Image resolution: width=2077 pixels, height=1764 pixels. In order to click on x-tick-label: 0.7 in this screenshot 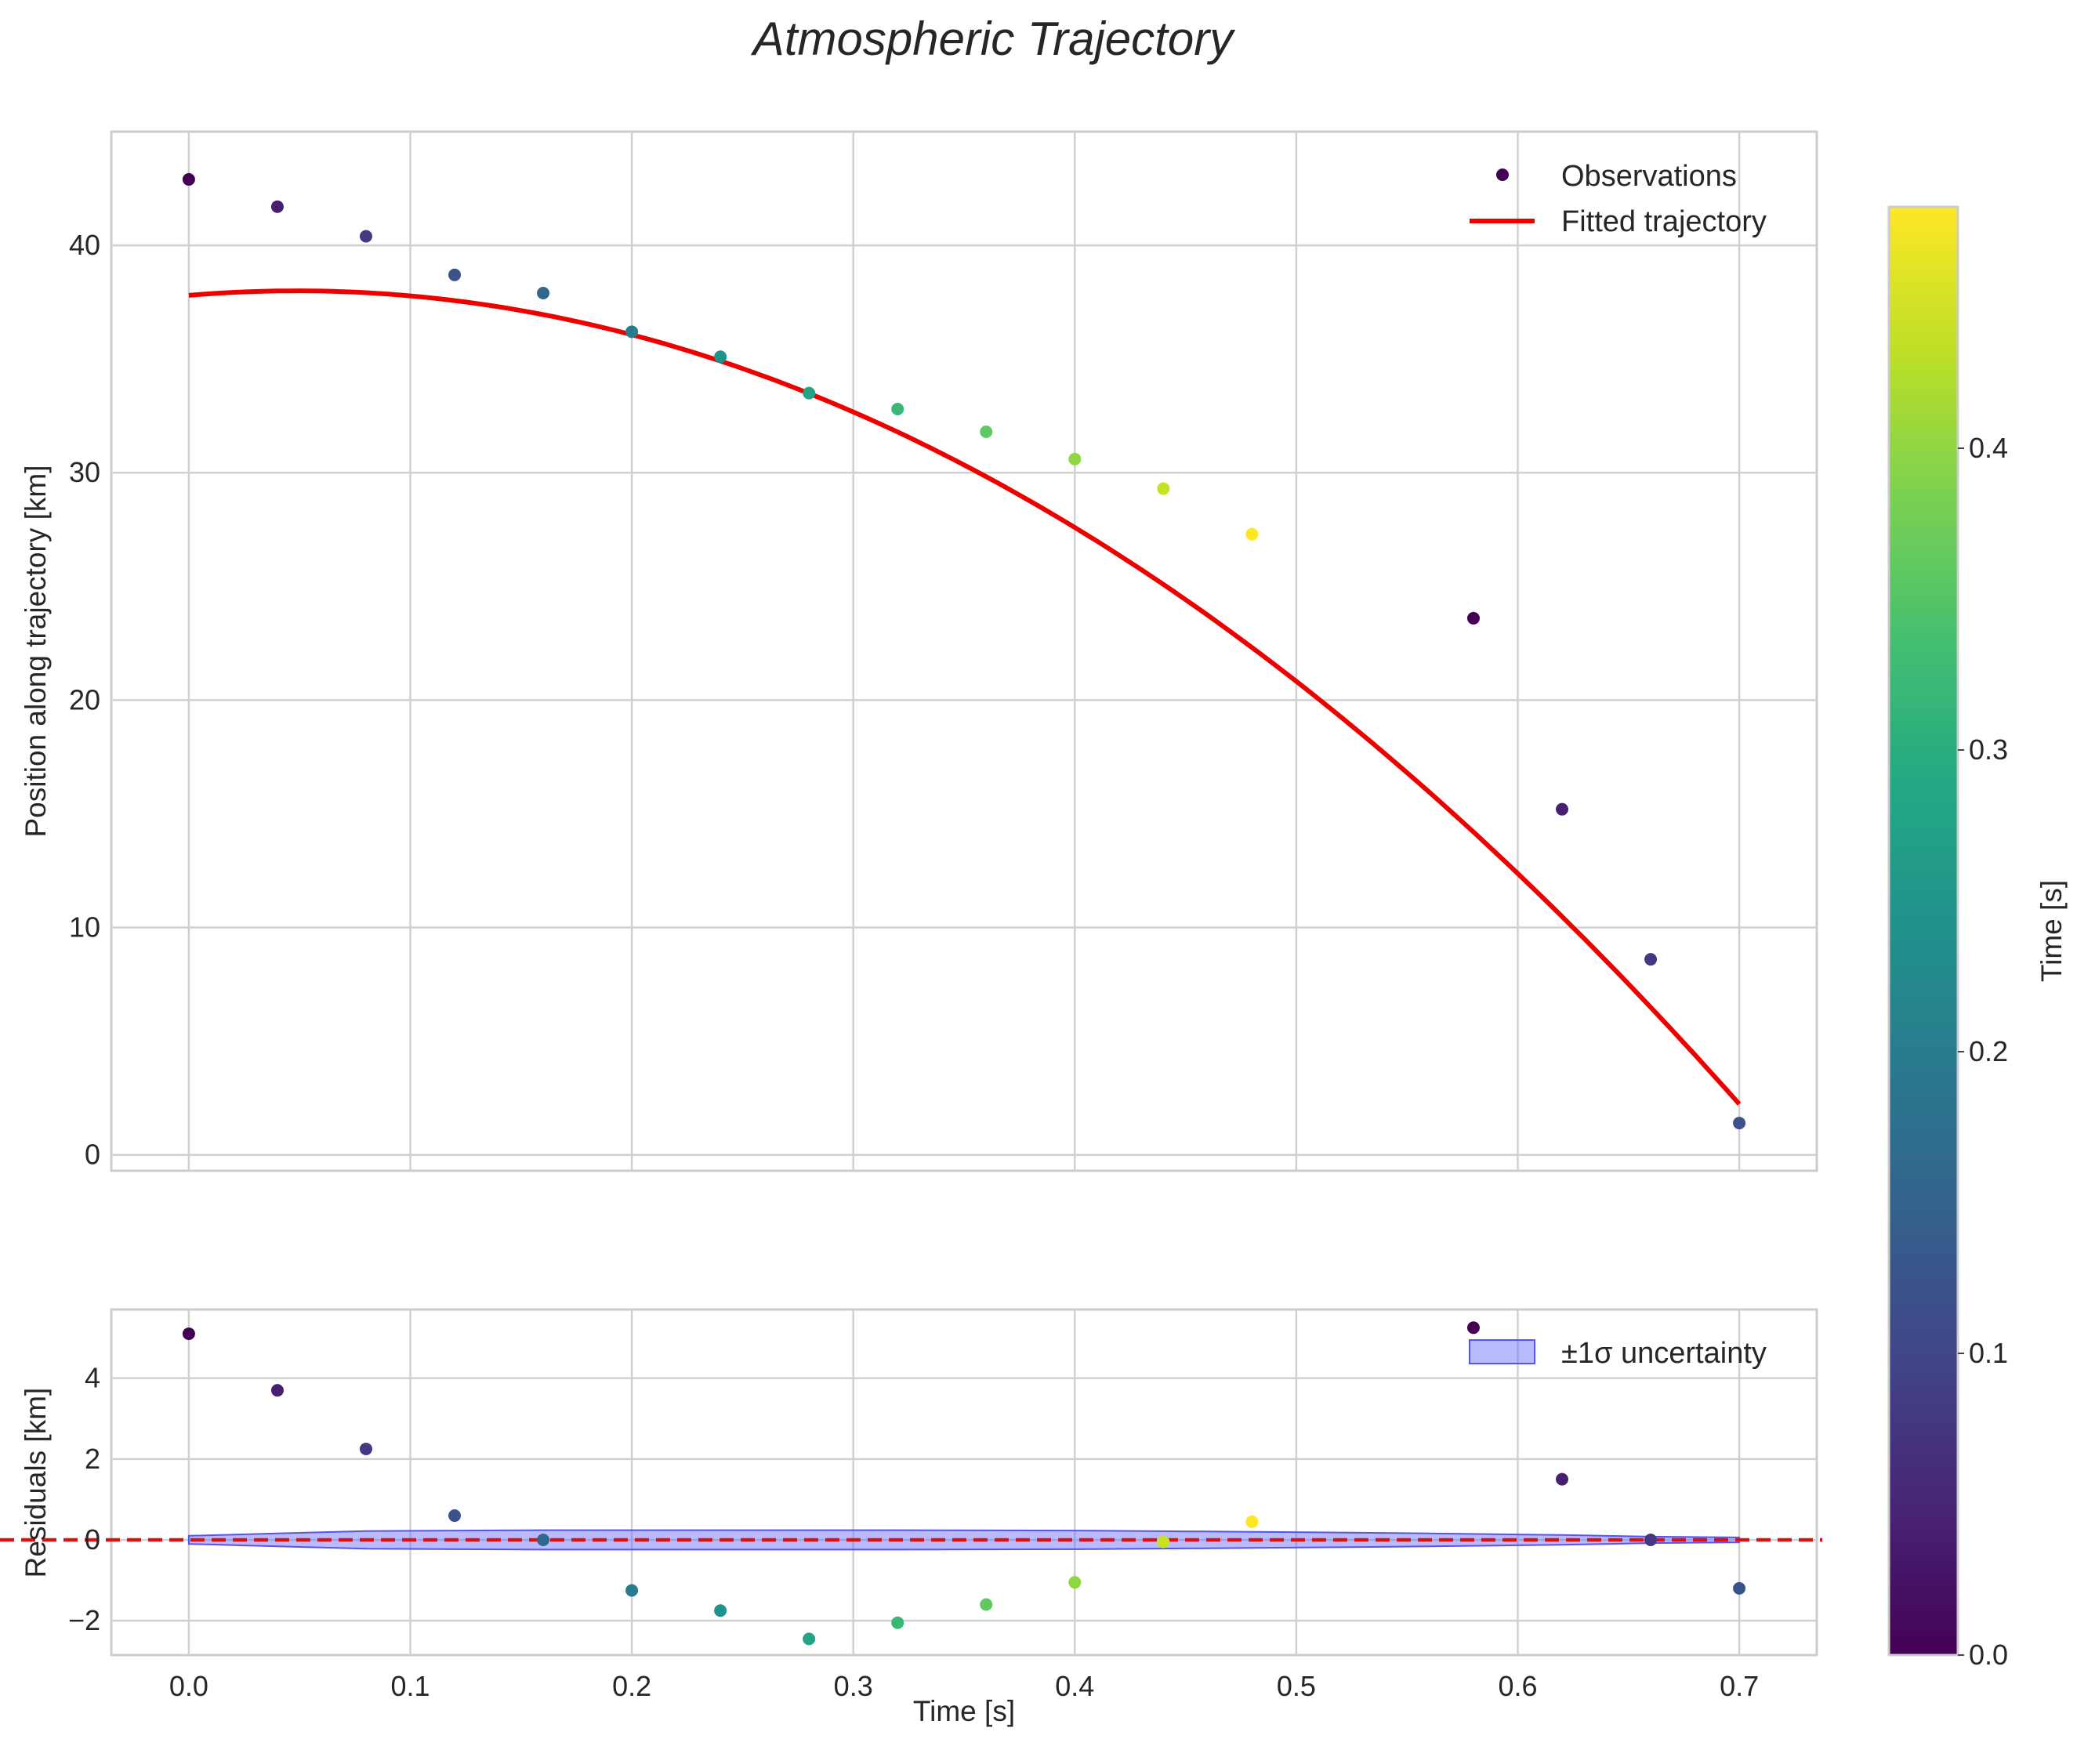, I will do `click(1739, 1686)`.